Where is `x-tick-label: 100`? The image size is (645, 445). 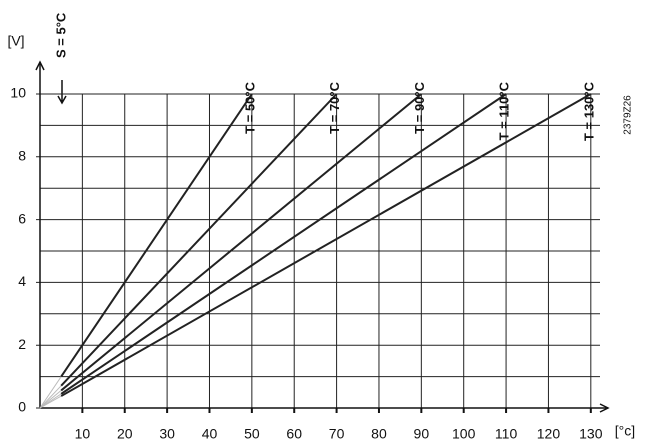
x-tick-label: 100 is located at coordinates (464, 434).